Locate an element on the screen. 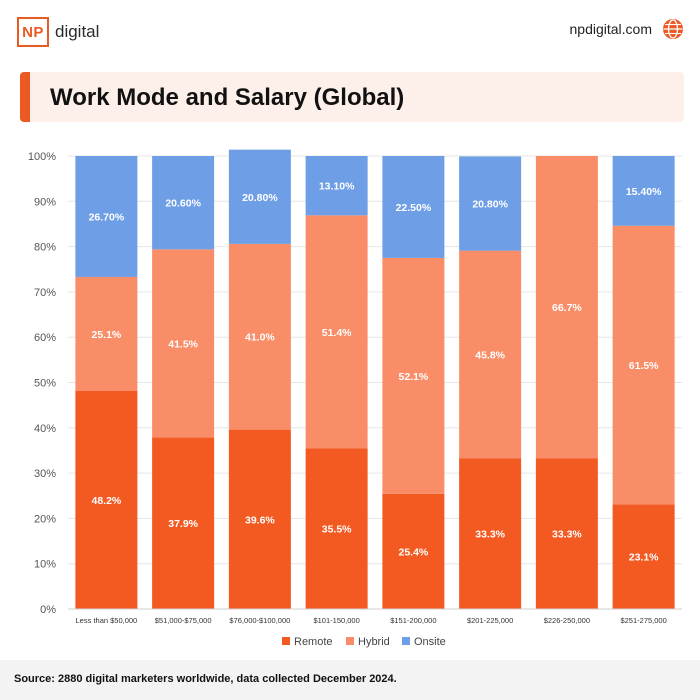  legend-swatch-remote is located at coordinates (286, 641).